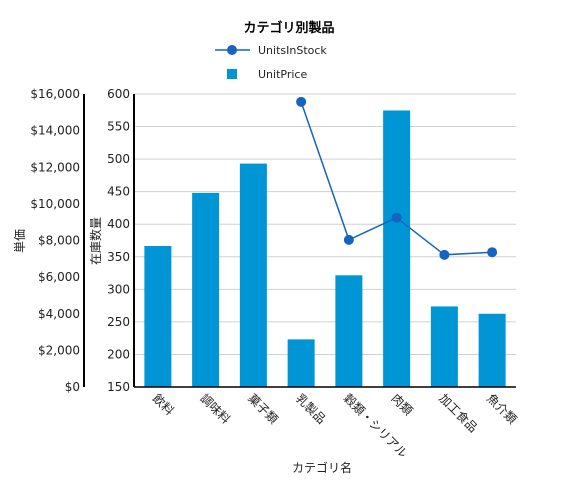 The width and height of the screenshot is (579, 489). What do you see at coordinates (55, 167) in the screenshot?
I see `left-tick-label: $12,000` at bounding box center [55, 167].